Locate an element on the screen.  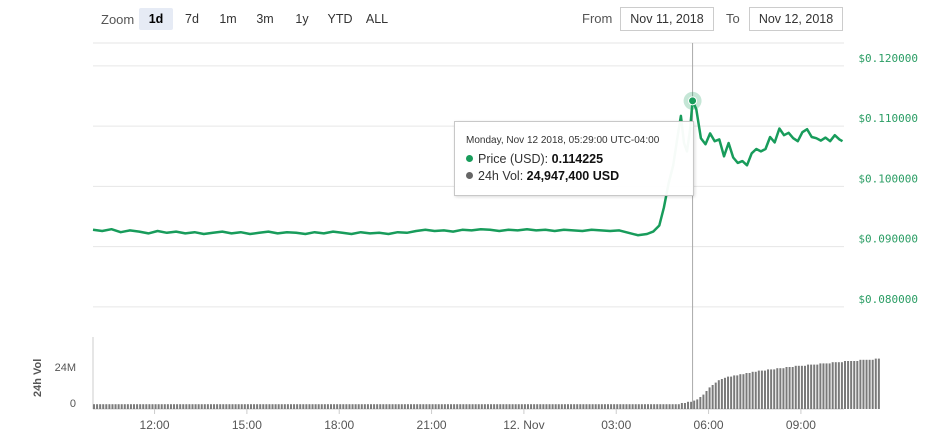
time-tick-label: 15:00 is located at coordinates (247, 425).